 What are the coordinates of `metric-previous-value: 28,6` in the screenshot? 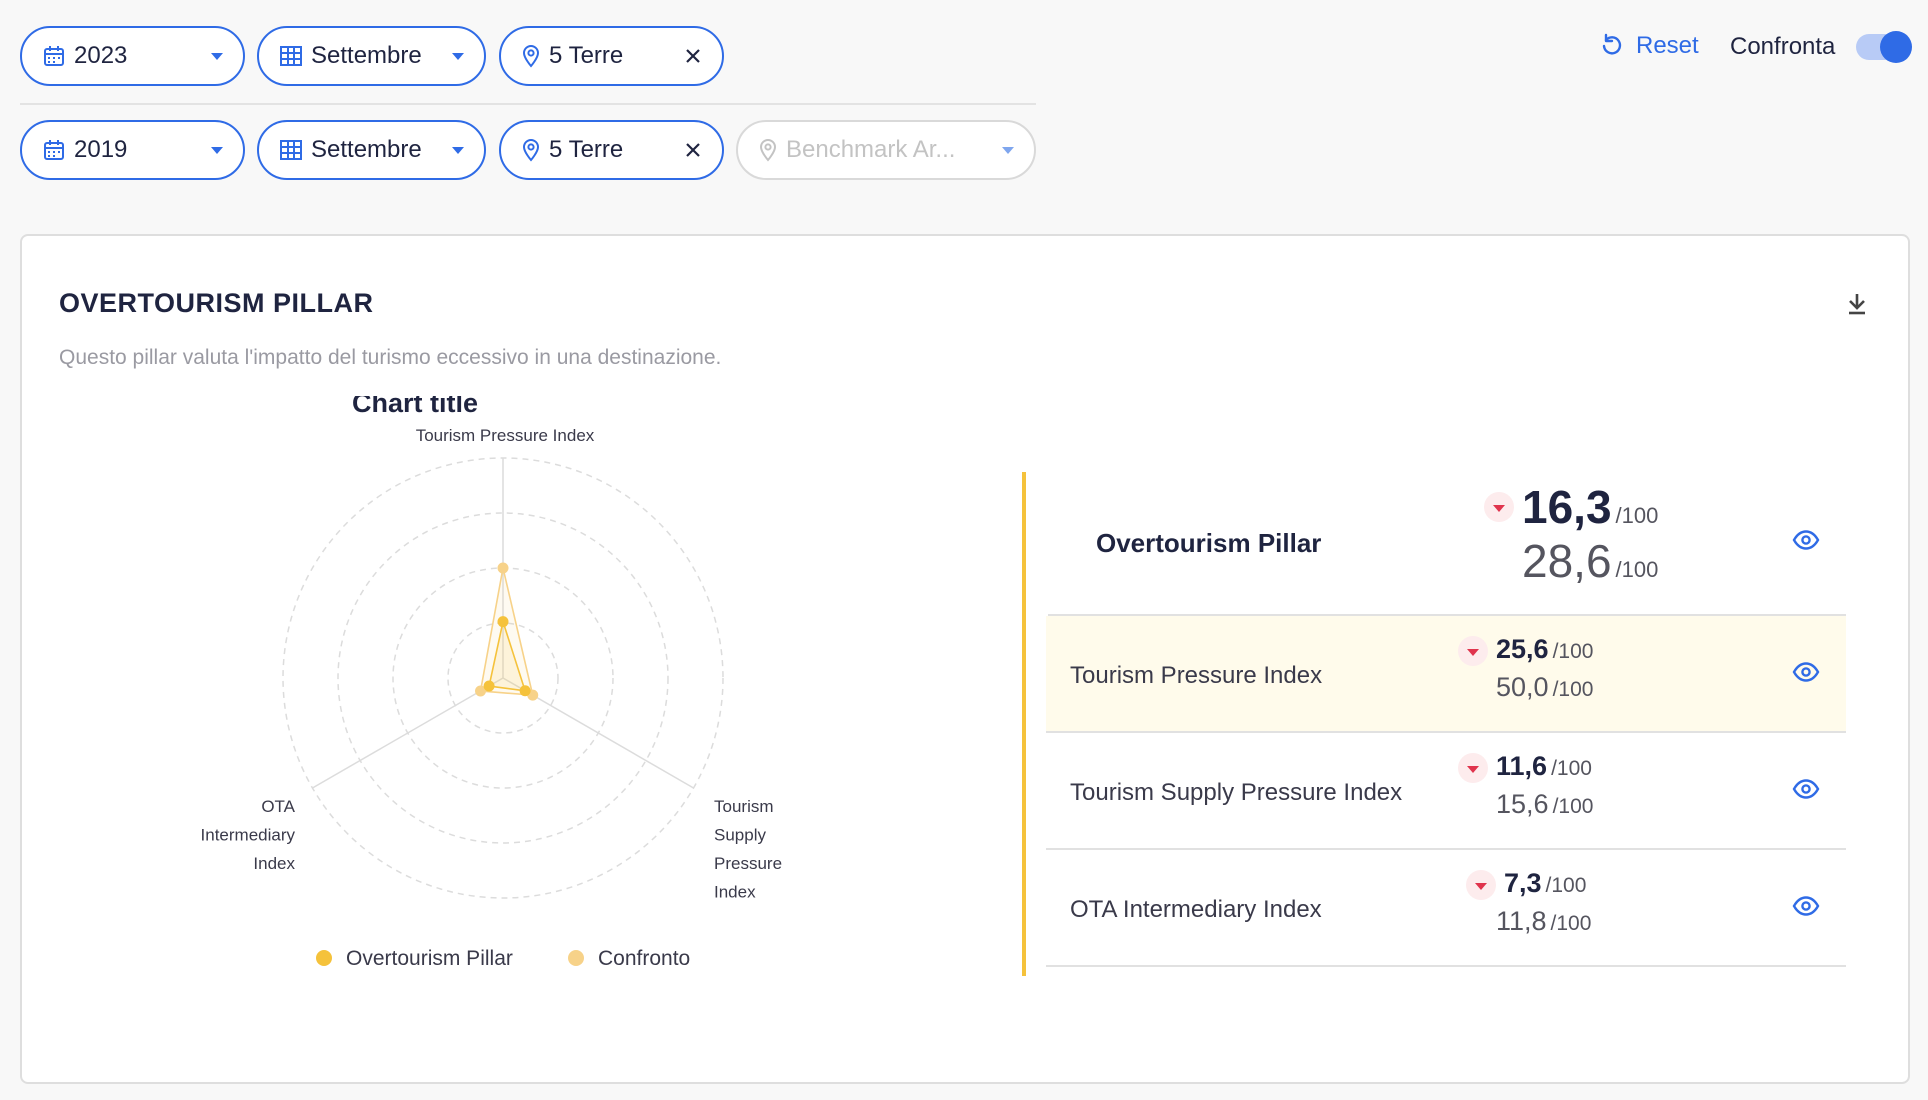 It's located at (1567, 561).